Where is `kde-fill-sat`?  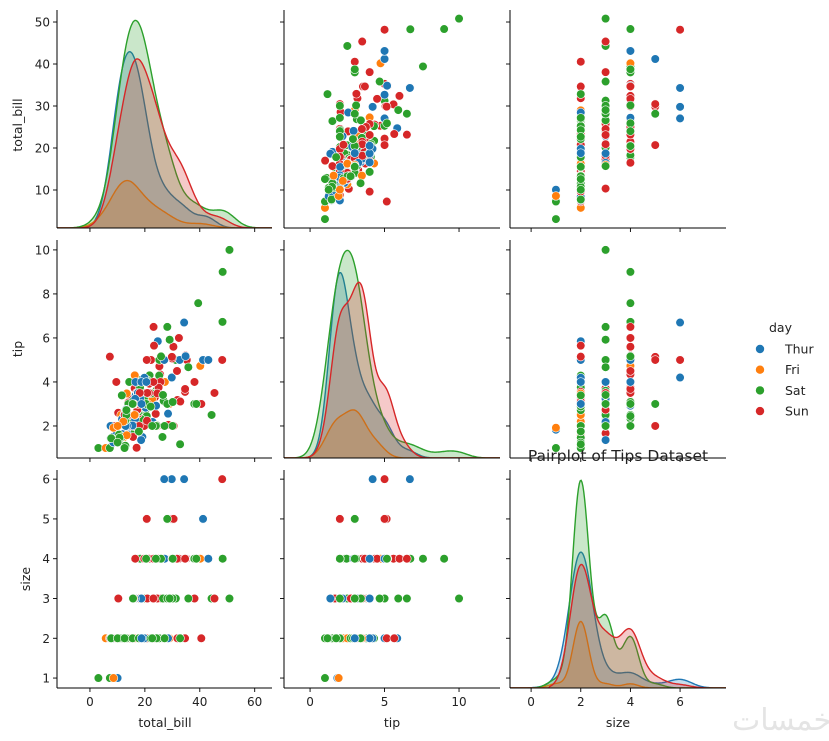
kde-fill-sat is located at coordinates (164, 124).